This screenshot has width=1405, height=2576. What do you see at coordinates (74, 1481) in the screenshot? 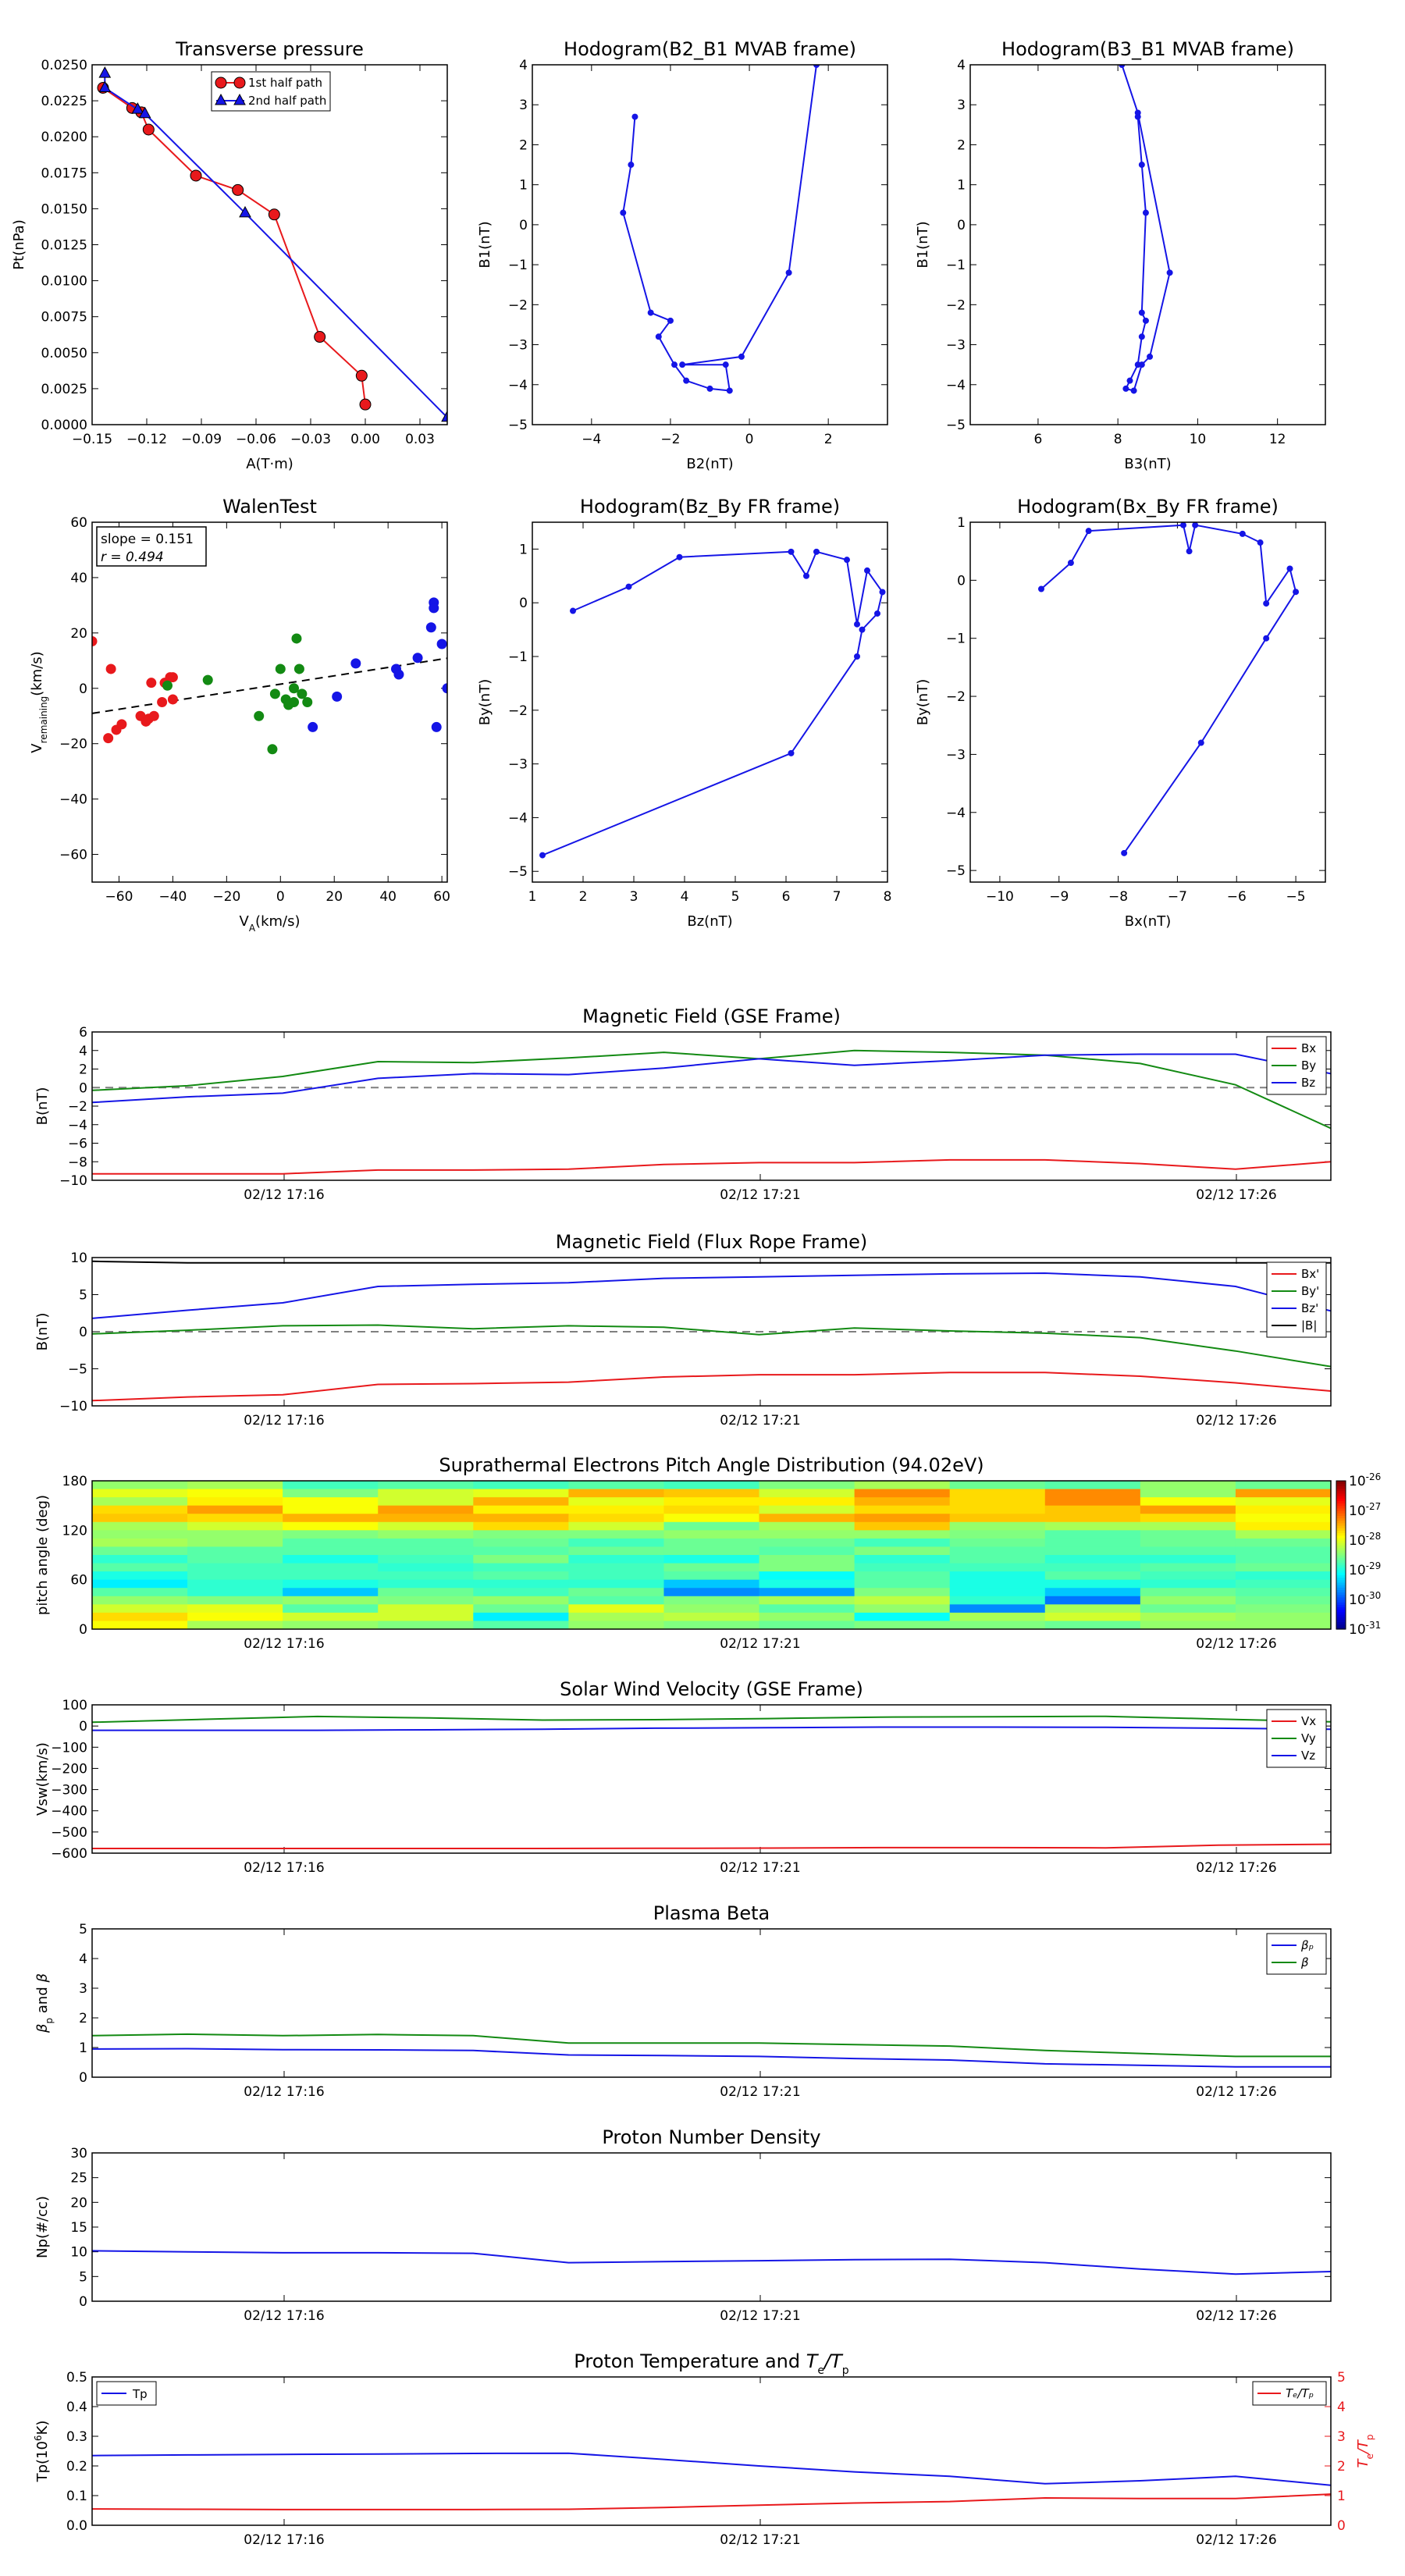
I see `y-tick-label: 180` at bounding box center [74, 1481].